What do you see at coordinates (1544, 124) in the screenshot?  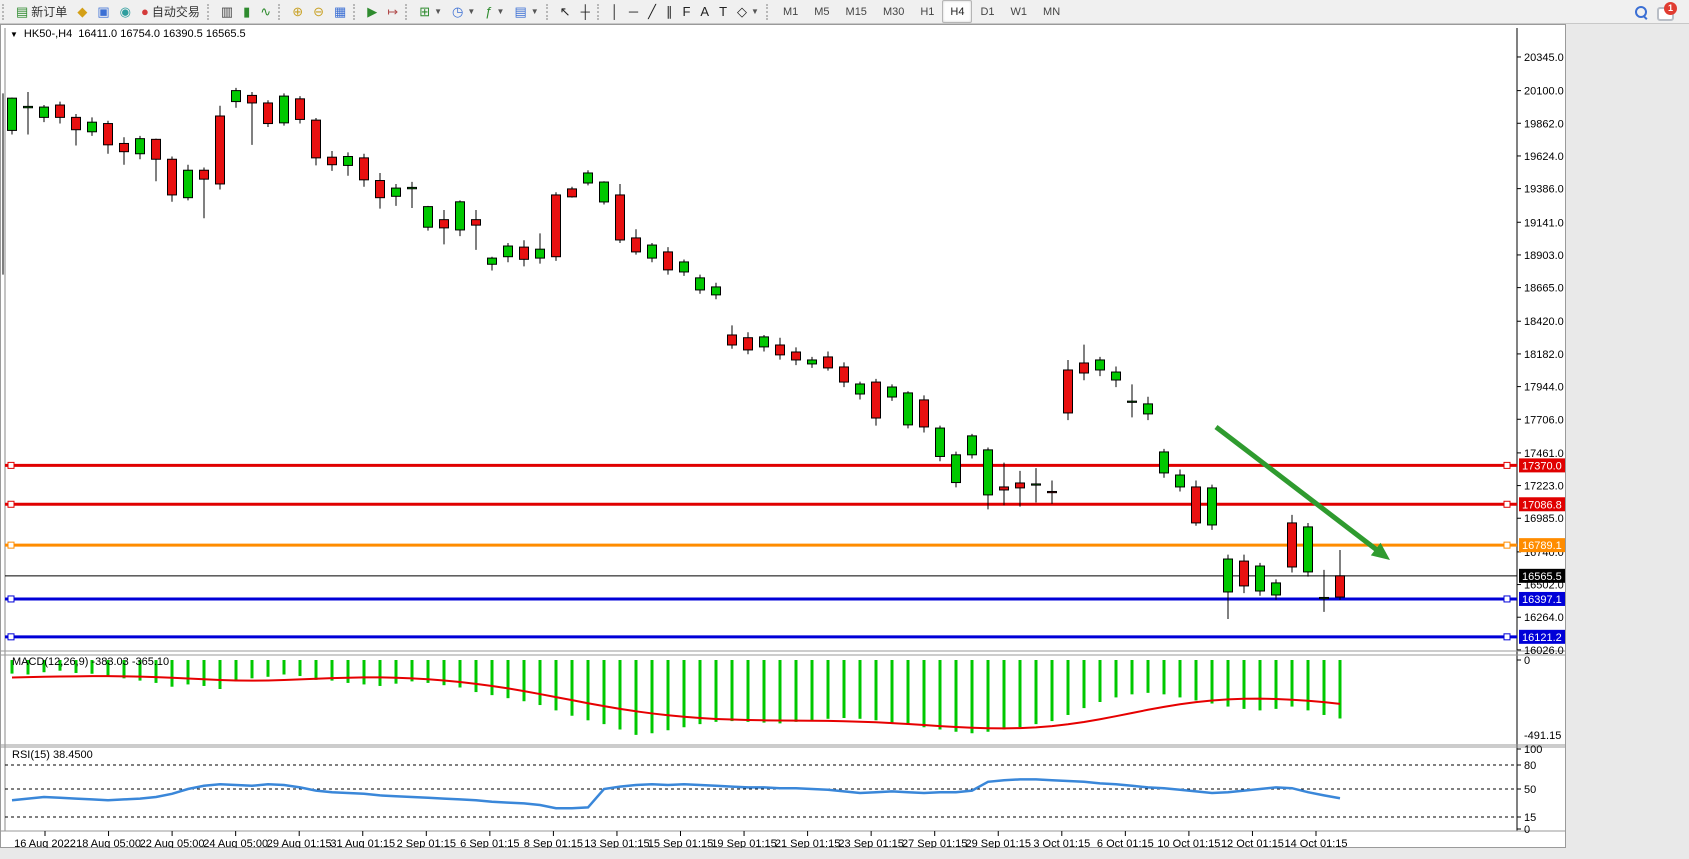 I see `price-tick-label: 19862.0` at bounding box center [1544, 124].